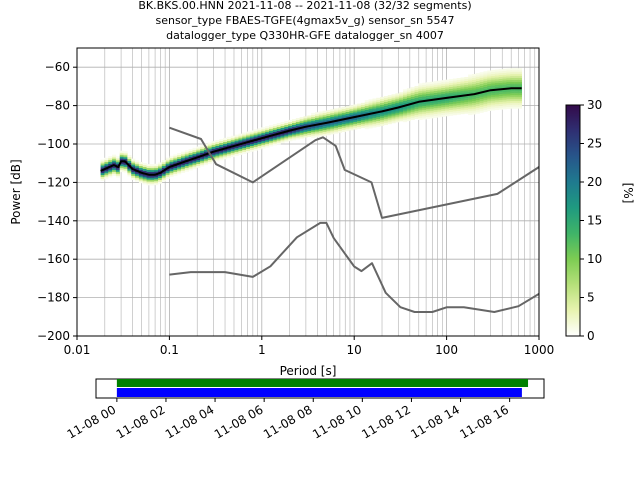  I want to click on timeline-tick-label: 11-08 10, so click(337, 421).